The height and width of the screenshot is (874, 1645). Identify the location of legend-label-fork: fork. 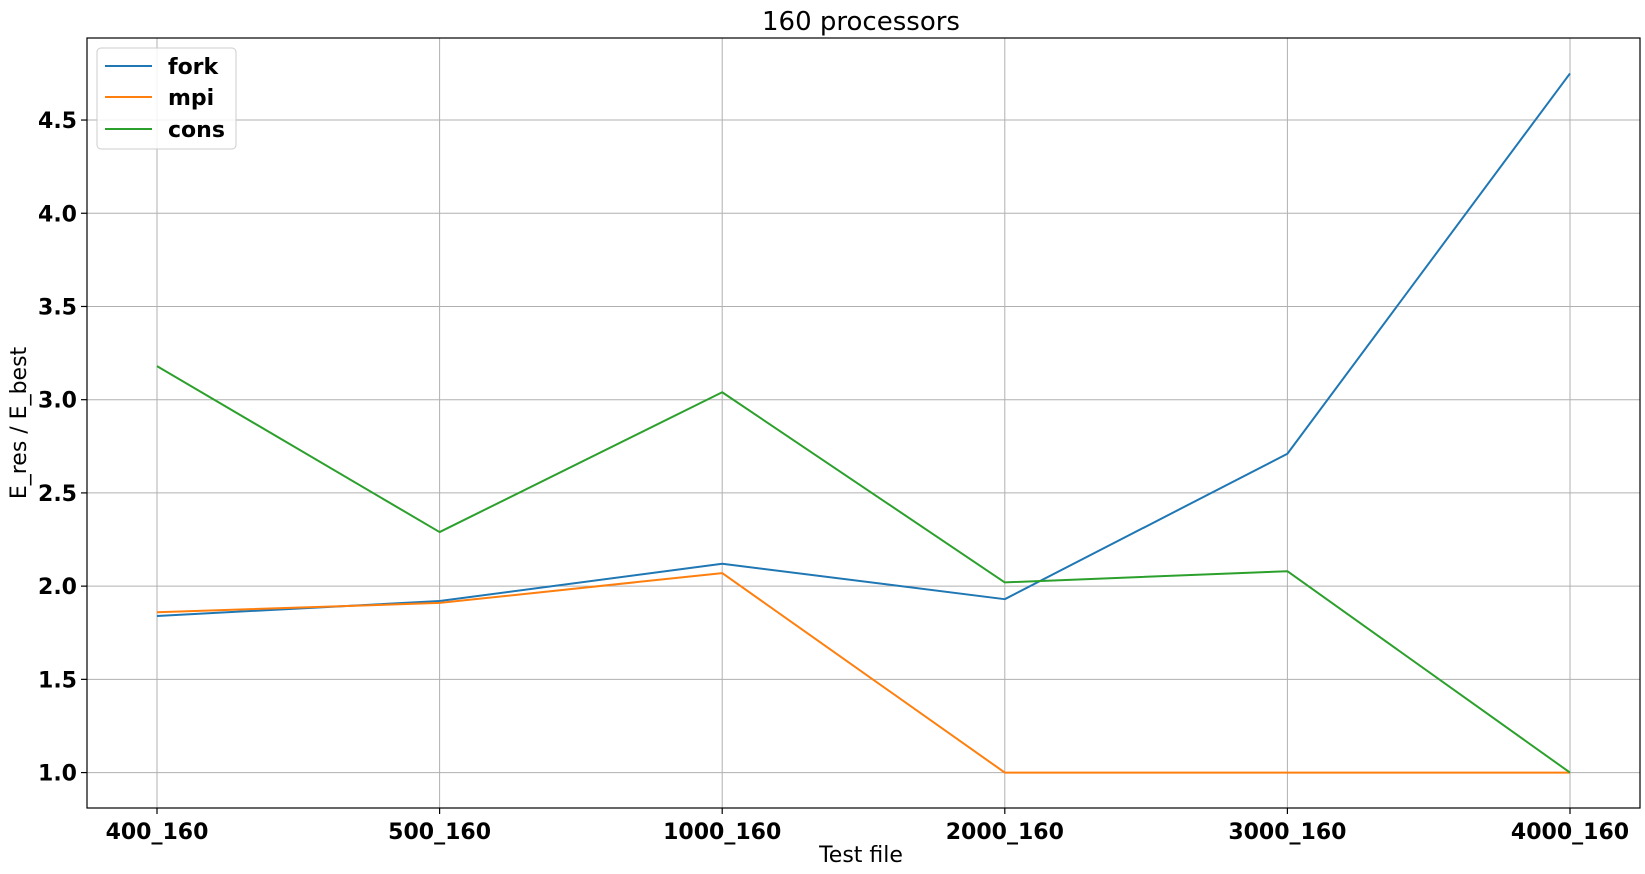
(194, 67).